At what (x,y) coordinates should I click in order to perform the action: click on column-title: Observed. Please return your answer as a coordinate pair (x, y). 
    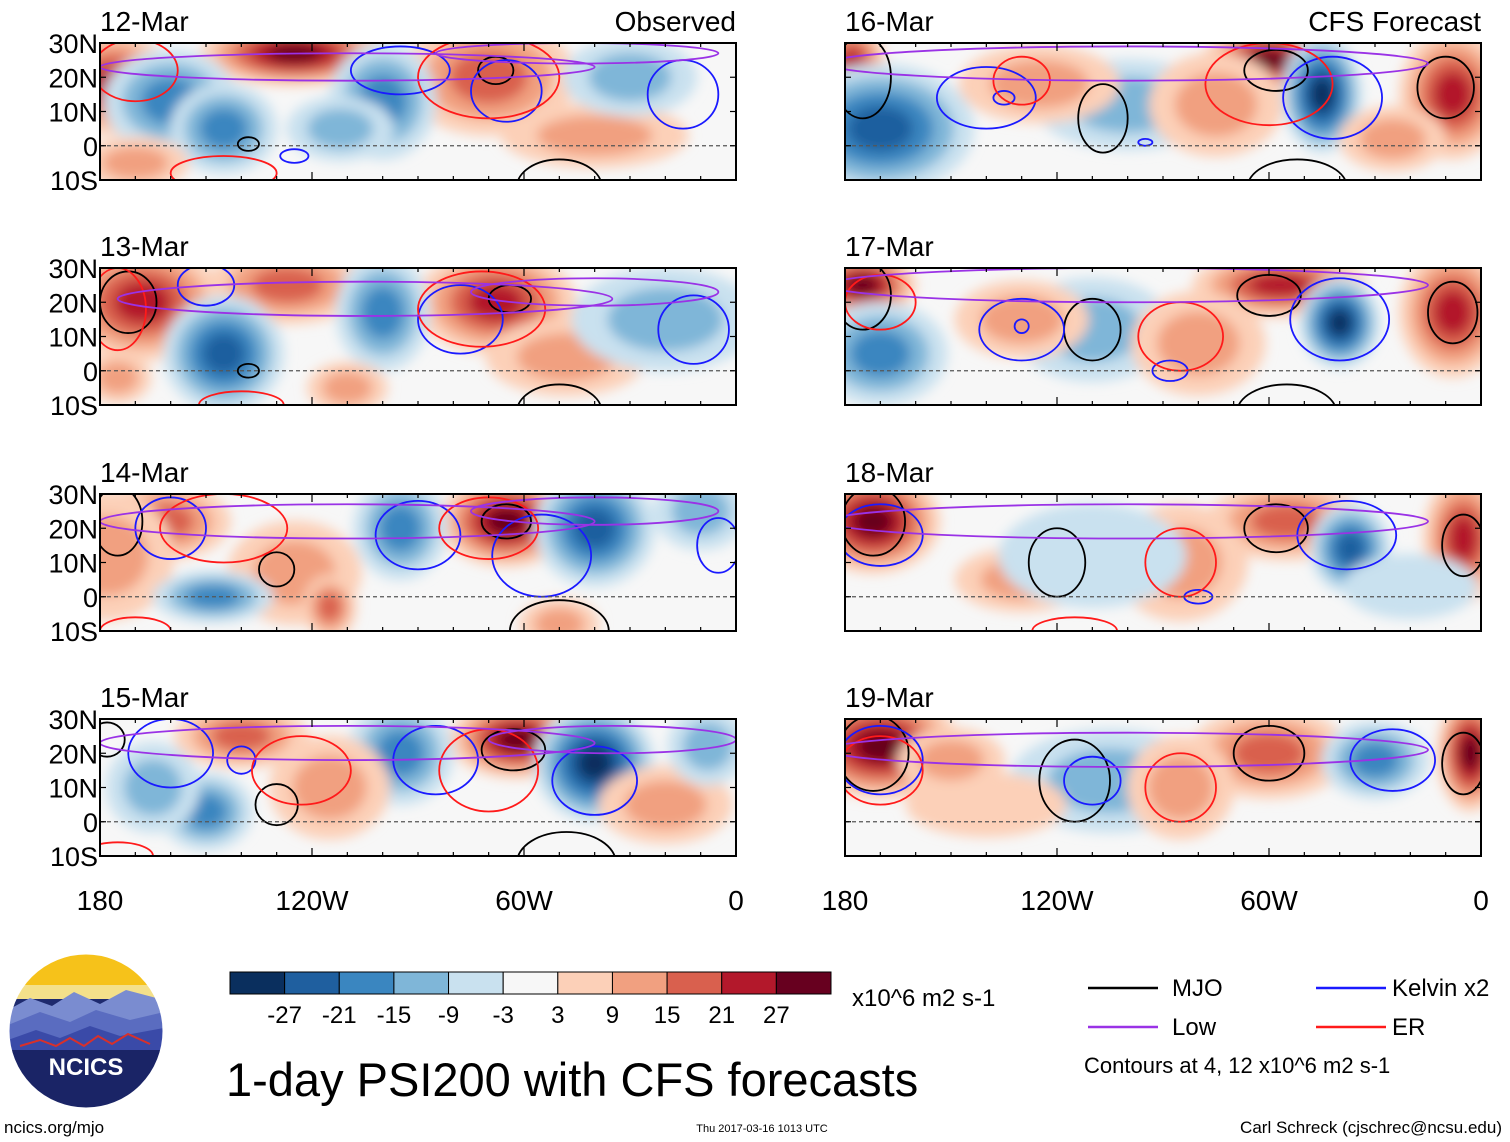
    Looking at the image, I should click on (675, 21).